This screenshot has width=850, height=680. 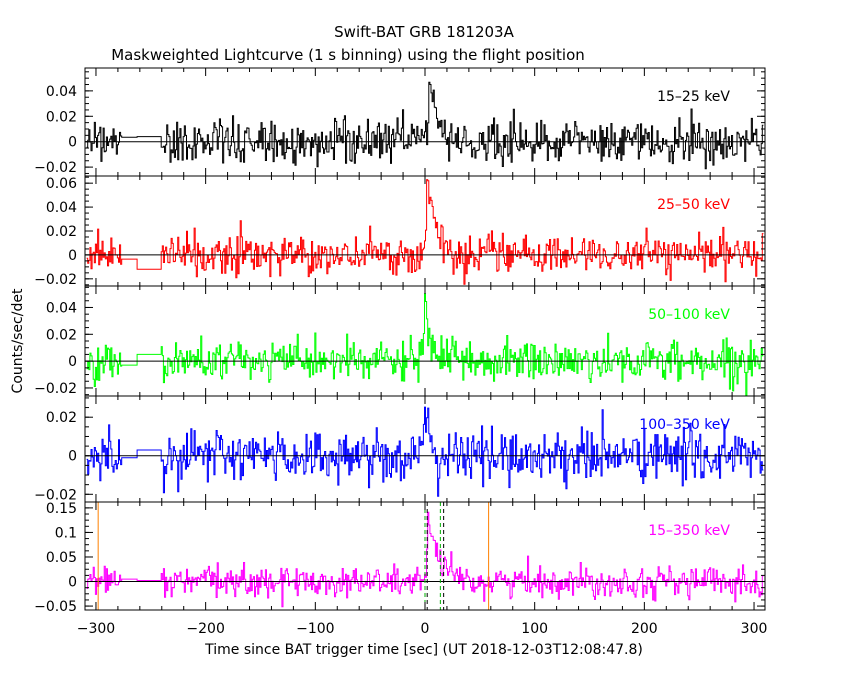 What do you see at coordinates (693, 205) in the screenshot?
I see `band-label: 25–50 keV` at bounding box center [693, 205].